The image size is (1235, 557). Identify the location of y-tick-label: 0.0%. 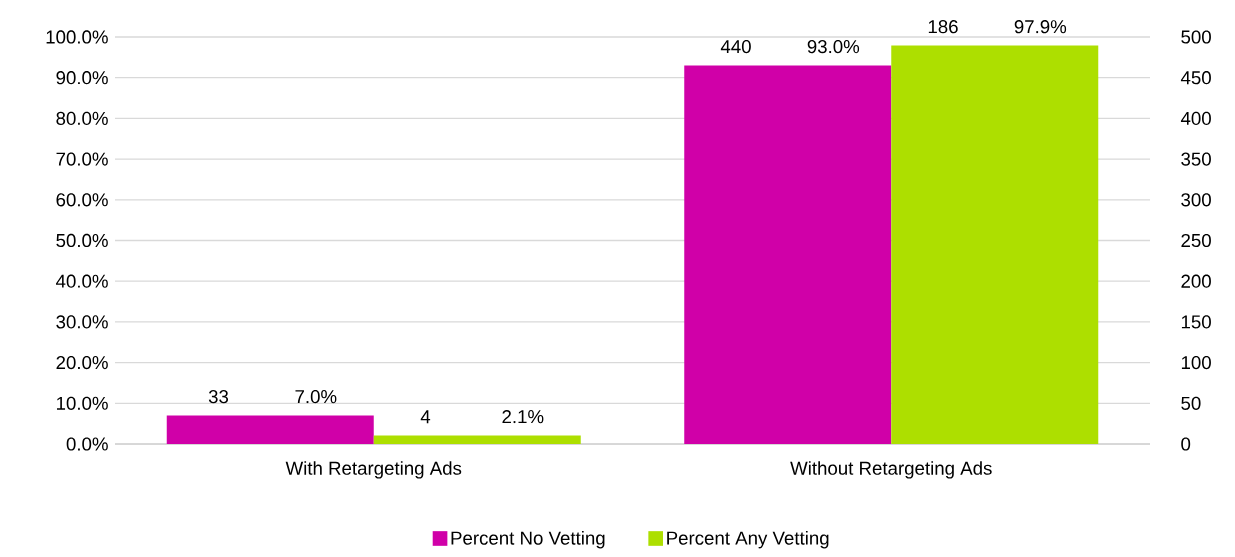
(87, 444).